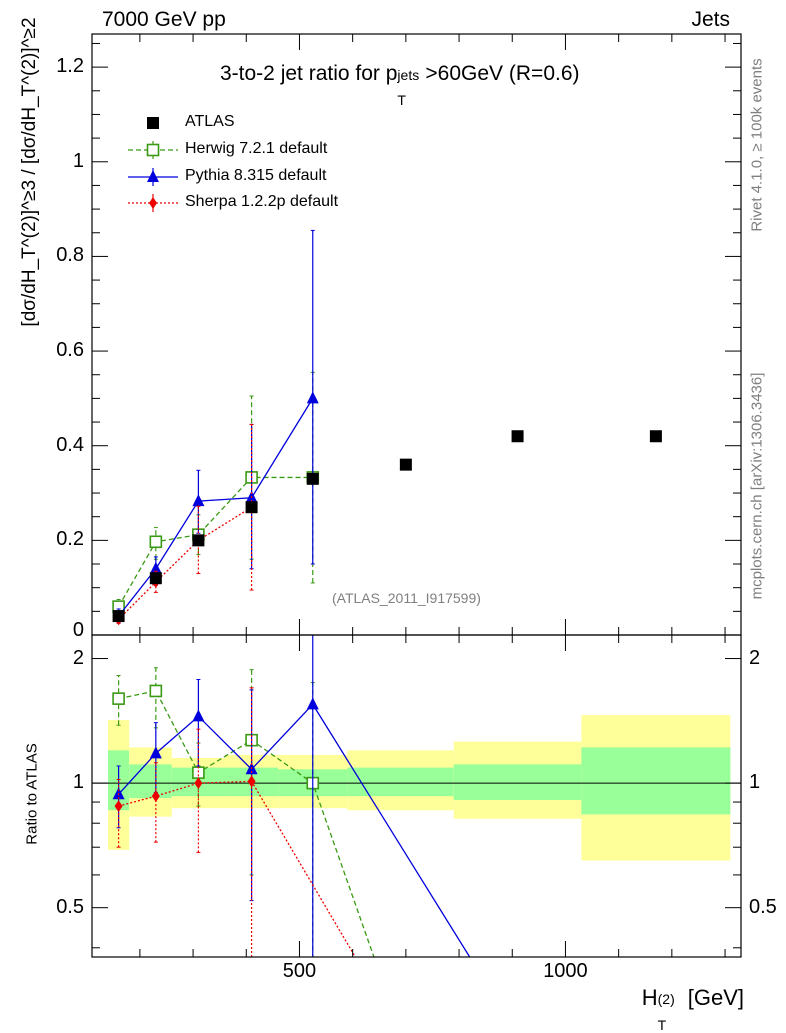  I want to click on main-y-tick-label: 0, so click(78, 630).